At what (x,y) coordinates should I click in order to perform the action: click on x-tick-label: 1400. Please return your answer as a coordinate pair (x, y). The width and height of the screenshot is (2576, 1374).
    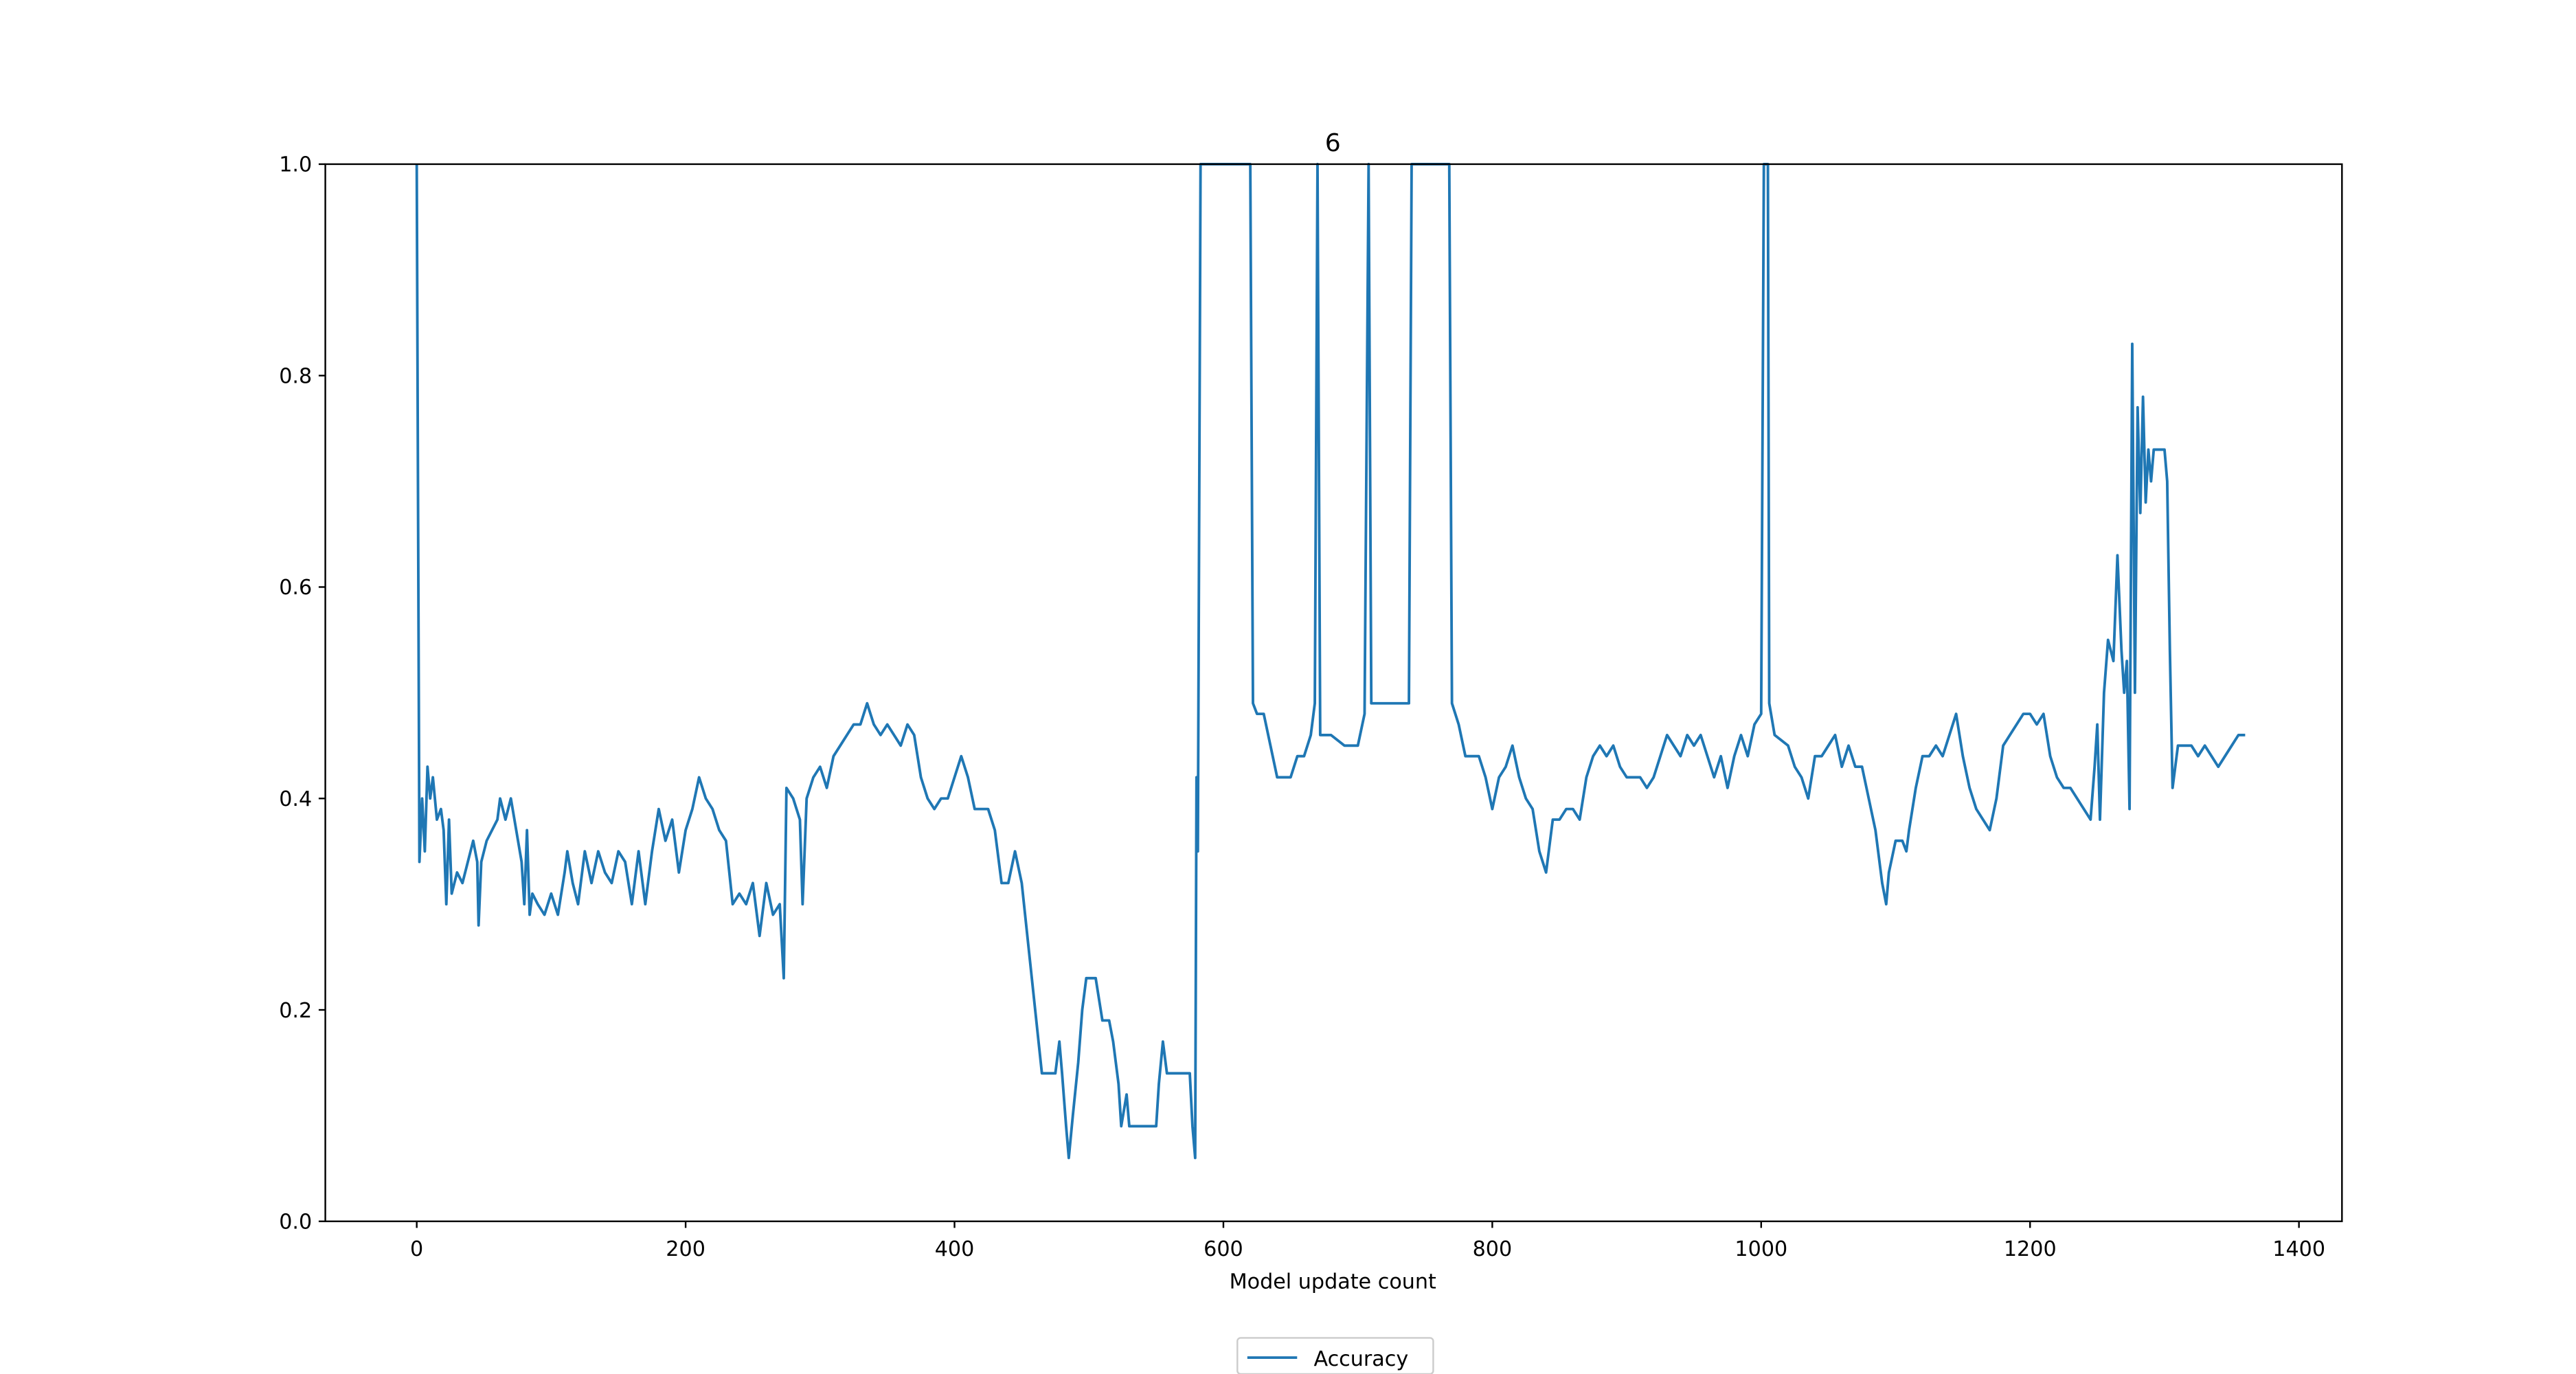
    Looking at the image, I should click on (2298, 1249).